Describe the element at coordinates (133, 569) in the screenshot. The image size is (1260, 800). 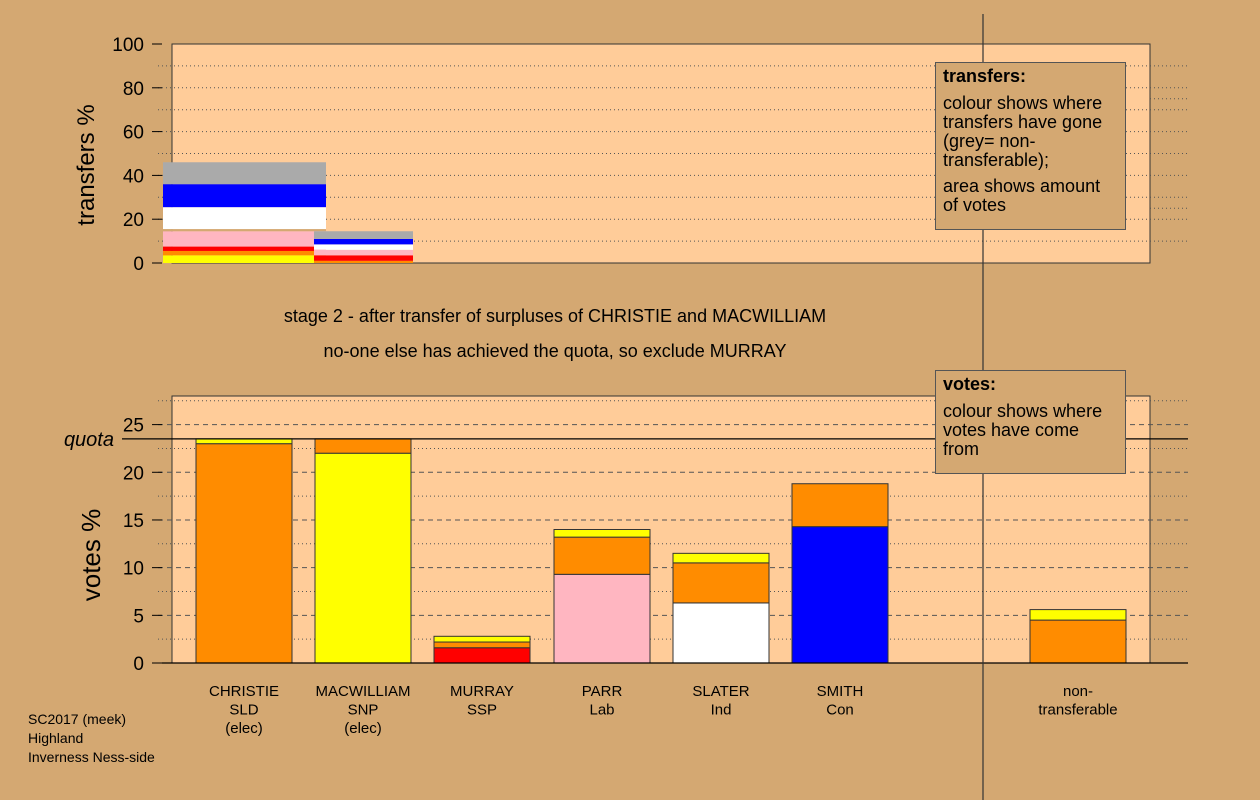
I see `votes-y-tick-label: 10` at that location.